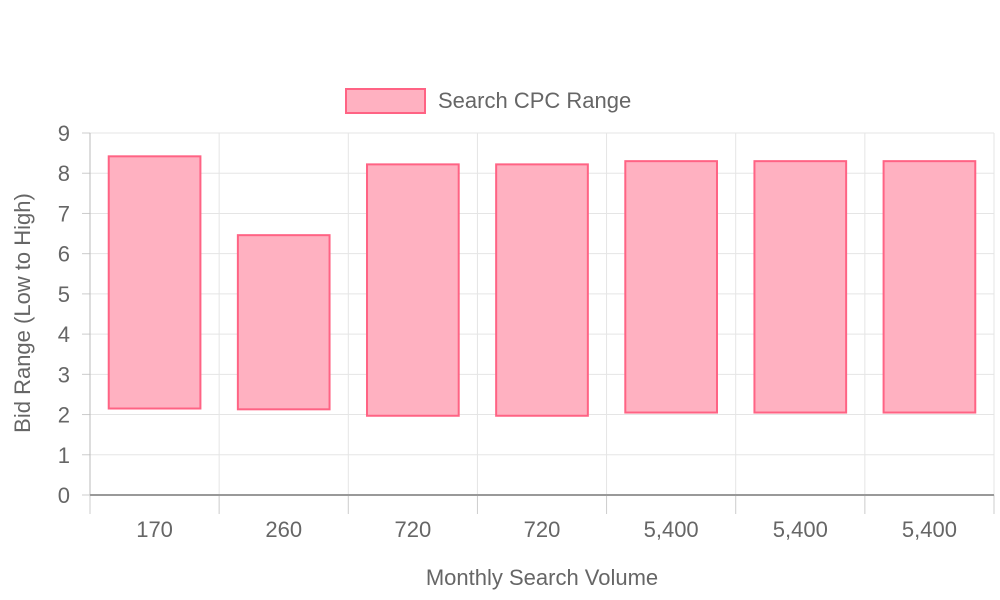  Describe the element at coordinates (64, 294) in the screenshot. I see `y-tick-label: 5` at that location.